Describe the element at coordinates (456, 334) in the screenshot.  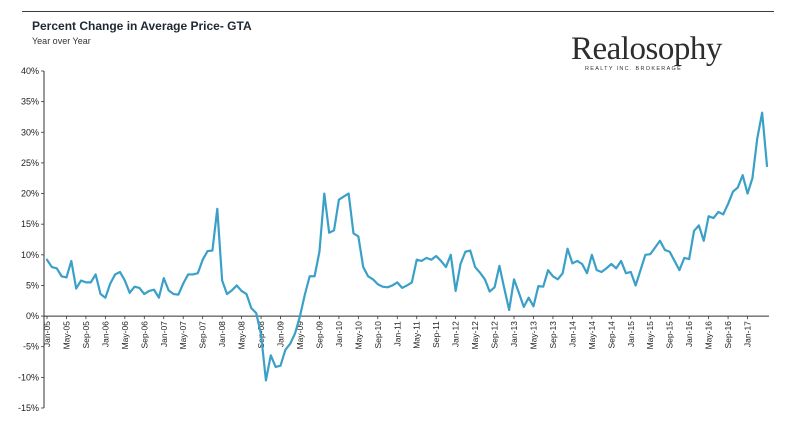
I see `x-tick-label: Jan-12` at that location.